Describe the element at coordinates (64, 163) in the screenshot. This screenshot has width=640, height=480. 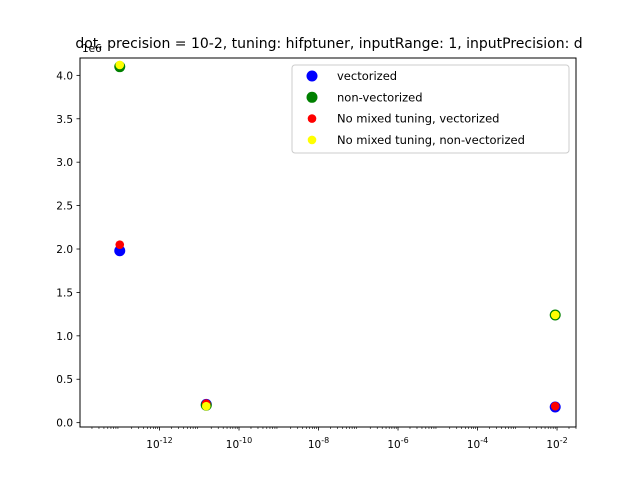
I see `y-tick-label: 3.0` at that location.